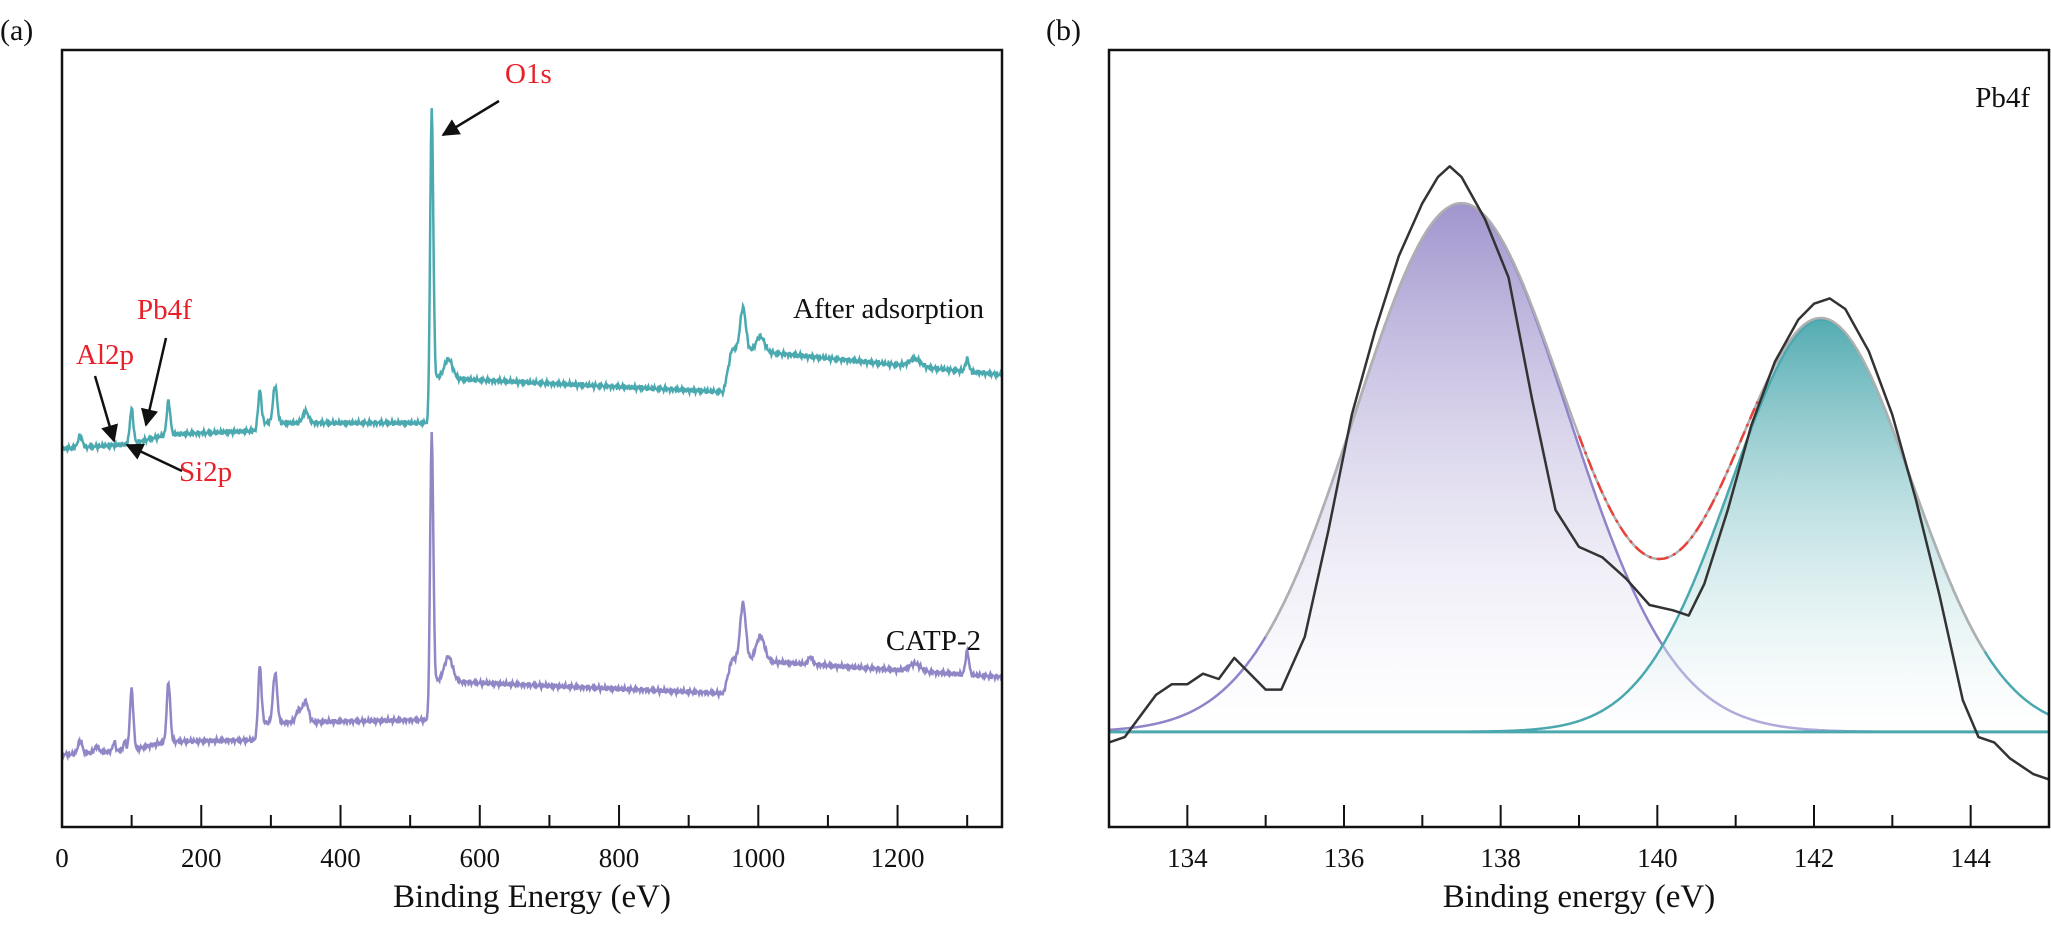 This screenshot has height=927, width=2051. What do you see at coordinates (164, 310) in the screenshot?
I see `annotation-pb4f: Pb4f` at bounding box center [164, 310].